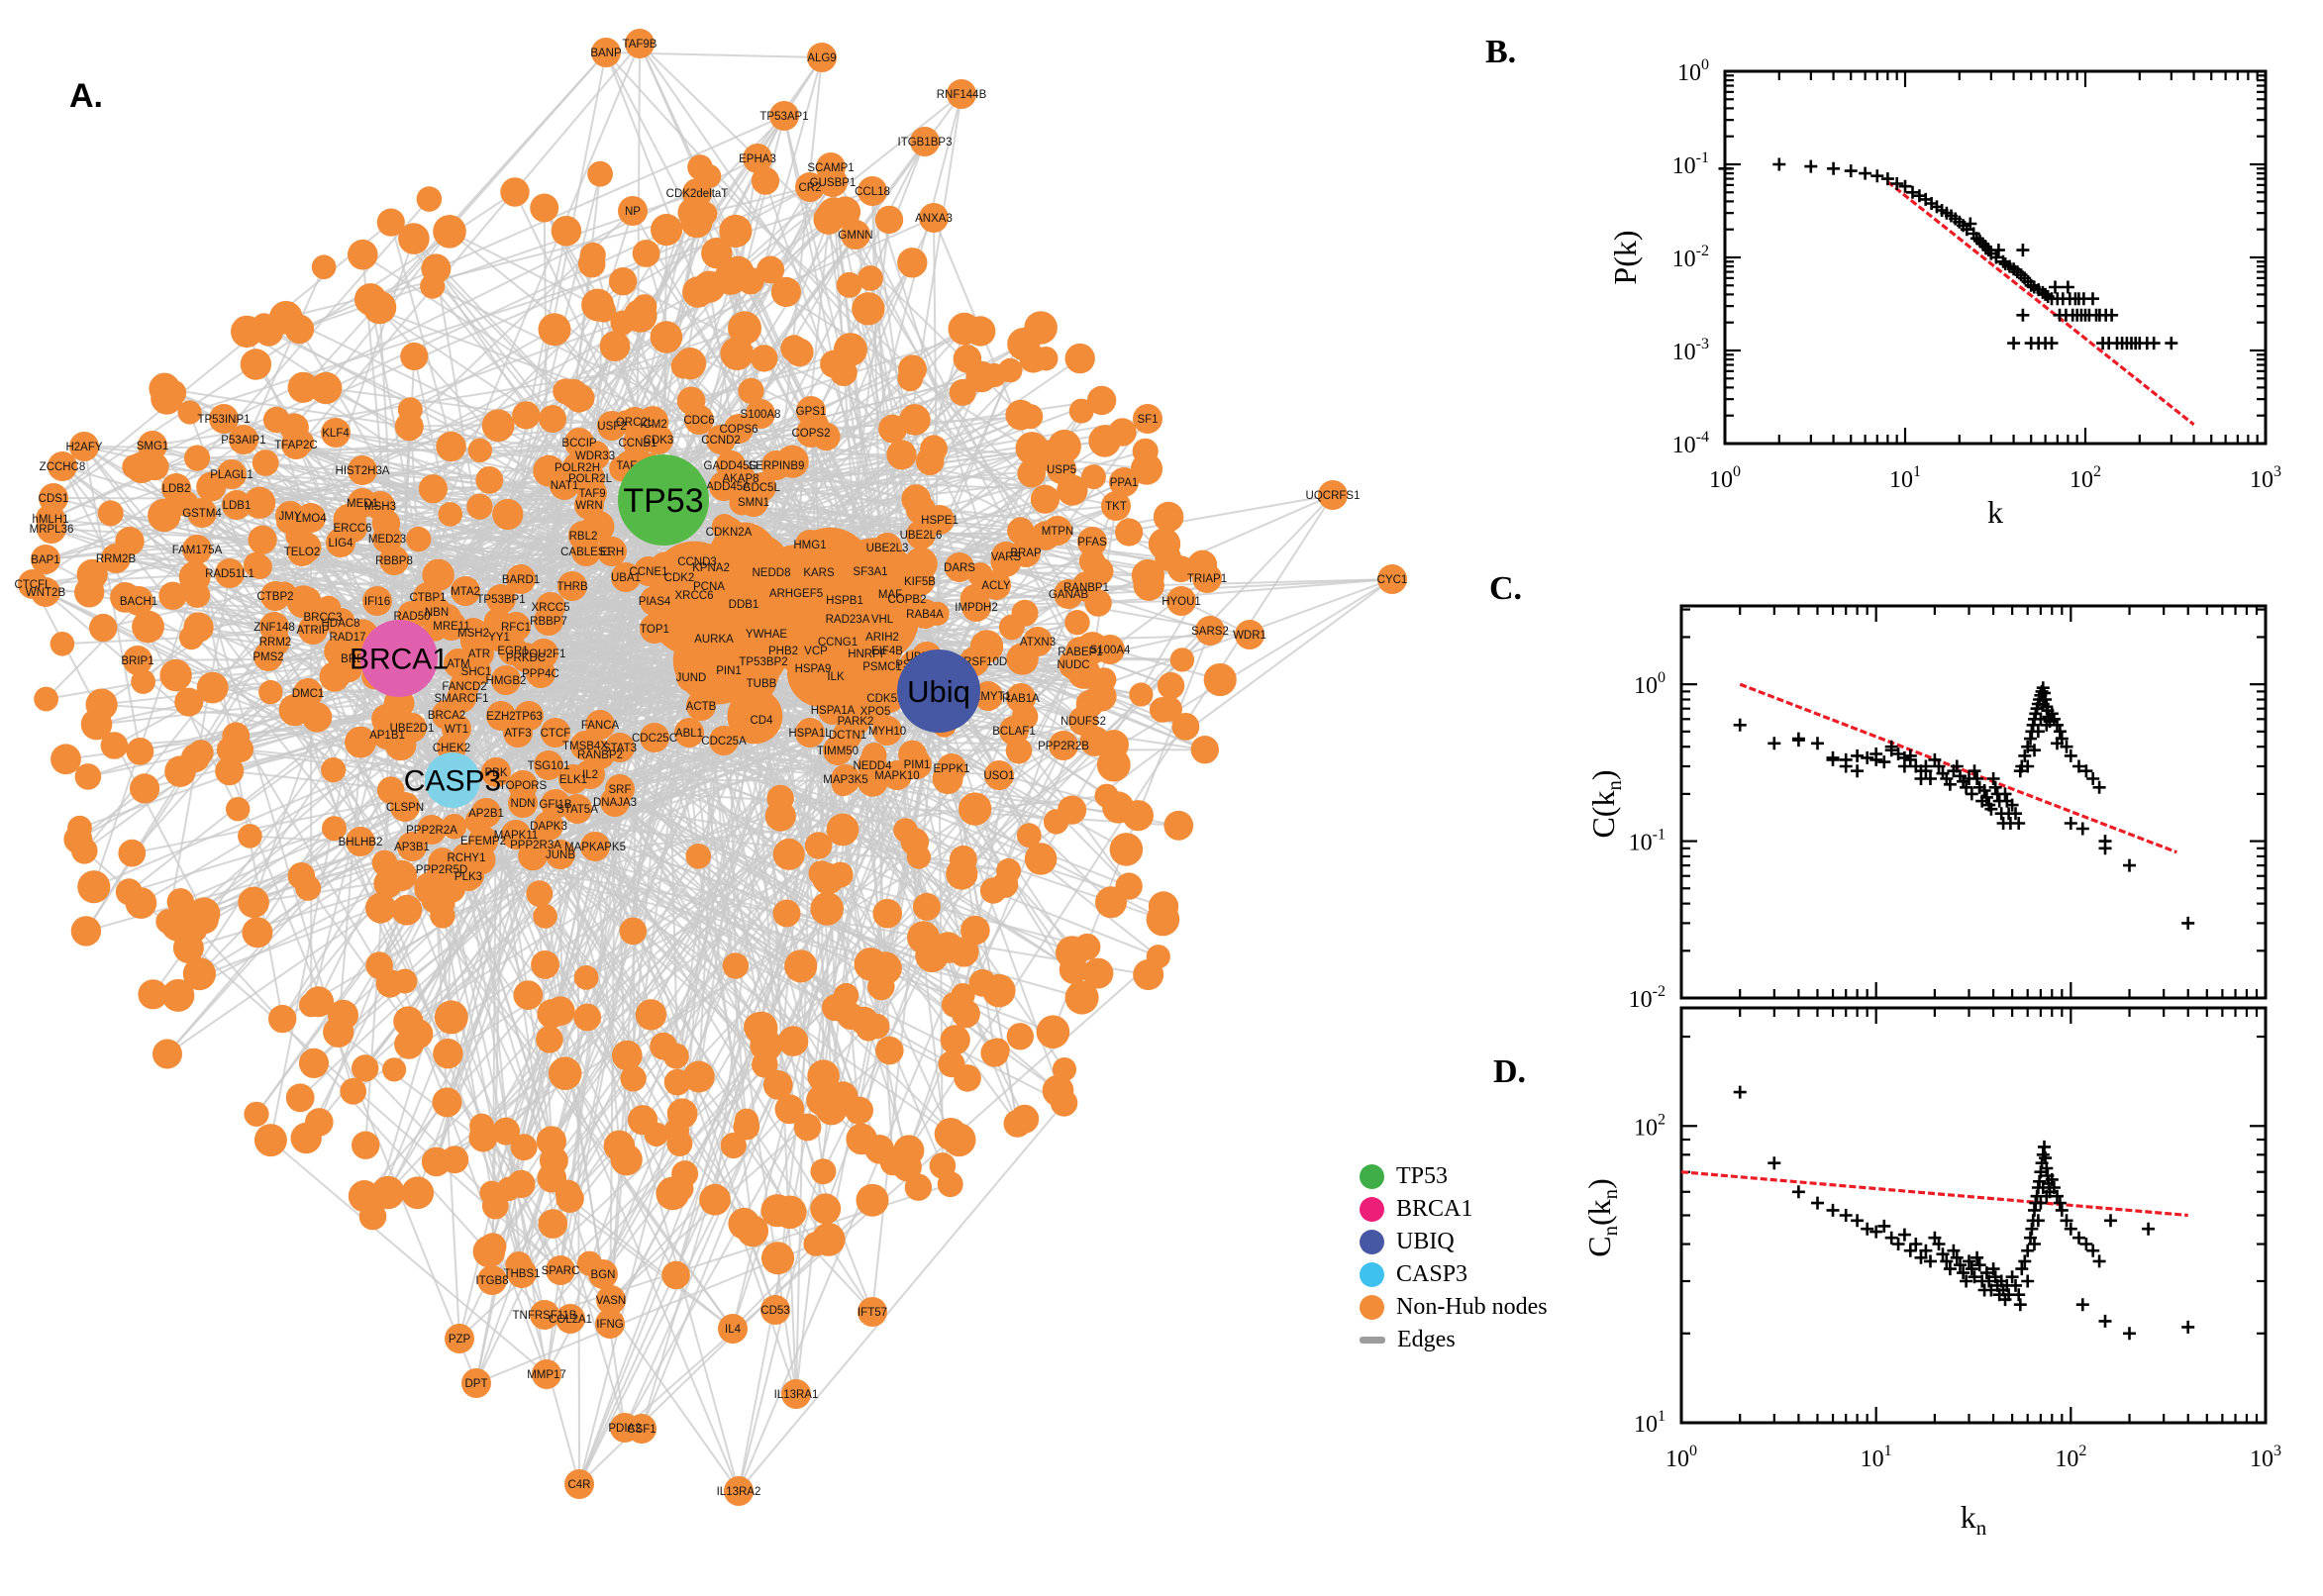 Image resolution: width=2323 pixels, height=1596 pixels. What do you see at coordinates (577, 810) in the screenshot?
I see `network-node-label: STAT5A` at bounding box center [577, 810].